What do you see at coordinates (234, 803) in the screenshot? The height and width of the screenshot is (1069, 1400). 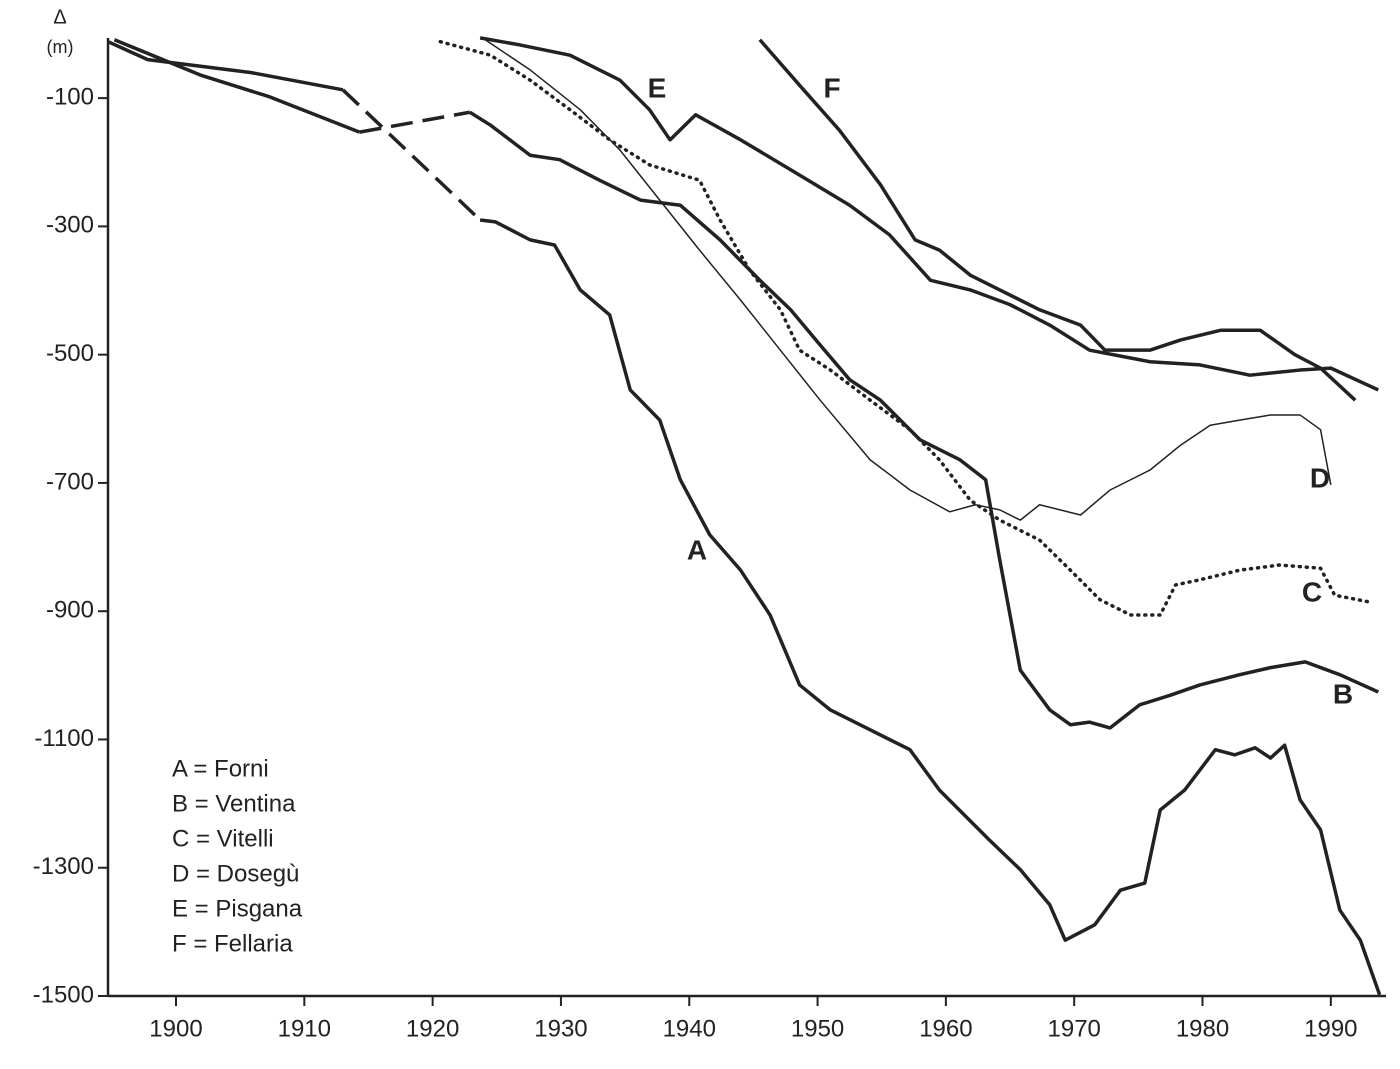 I see `legend-entry: B = Ventina` at bounding box center [234, 803].